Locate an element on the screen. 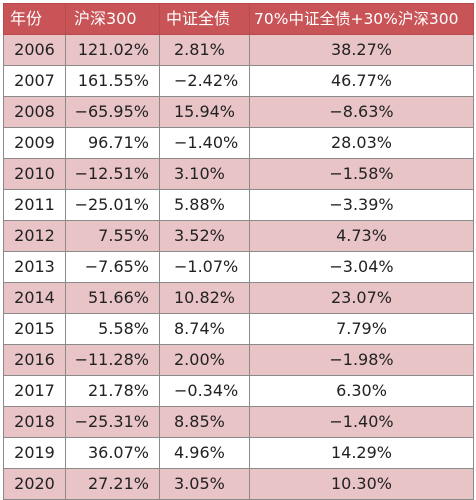 The height and width of the screenshot is (500, 476). cell-bond-index: 2.00% is located at coordinates (204, 360).